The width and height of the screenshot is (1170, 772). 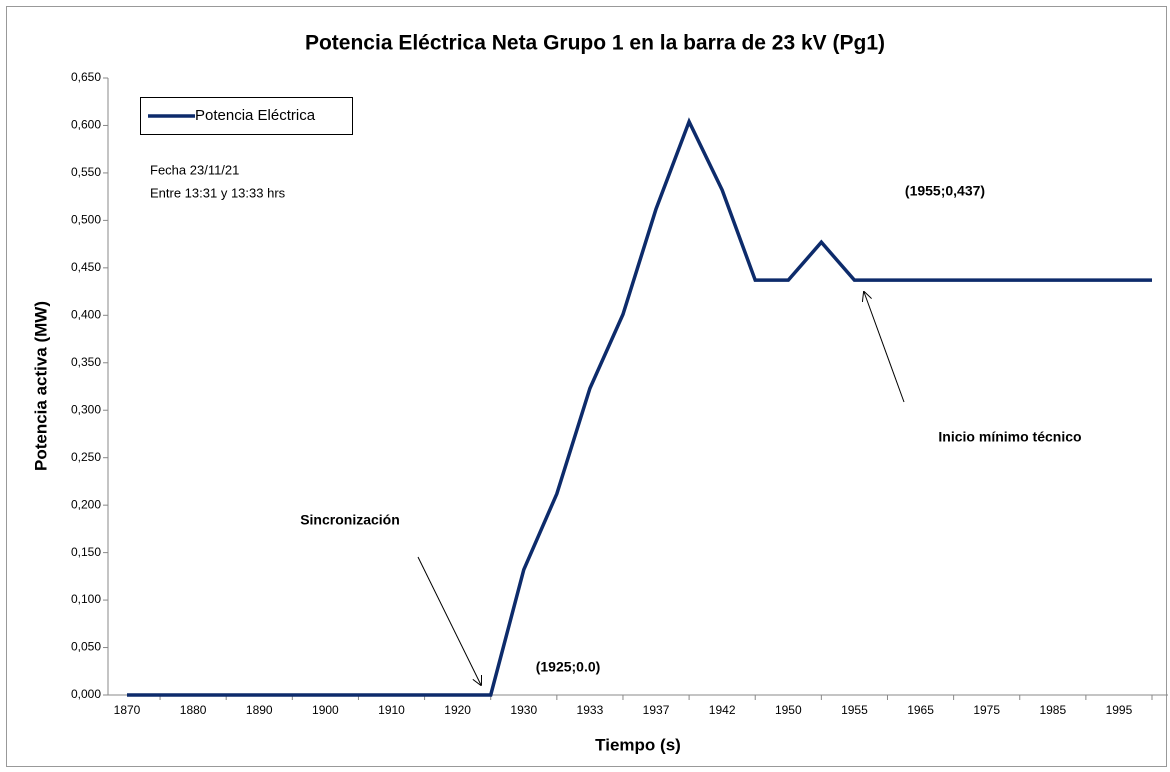 What do you see at coordinates (193, 710) in the screenshot?
I see `x-tick-label: 1880` at bounding box center [193, 710].